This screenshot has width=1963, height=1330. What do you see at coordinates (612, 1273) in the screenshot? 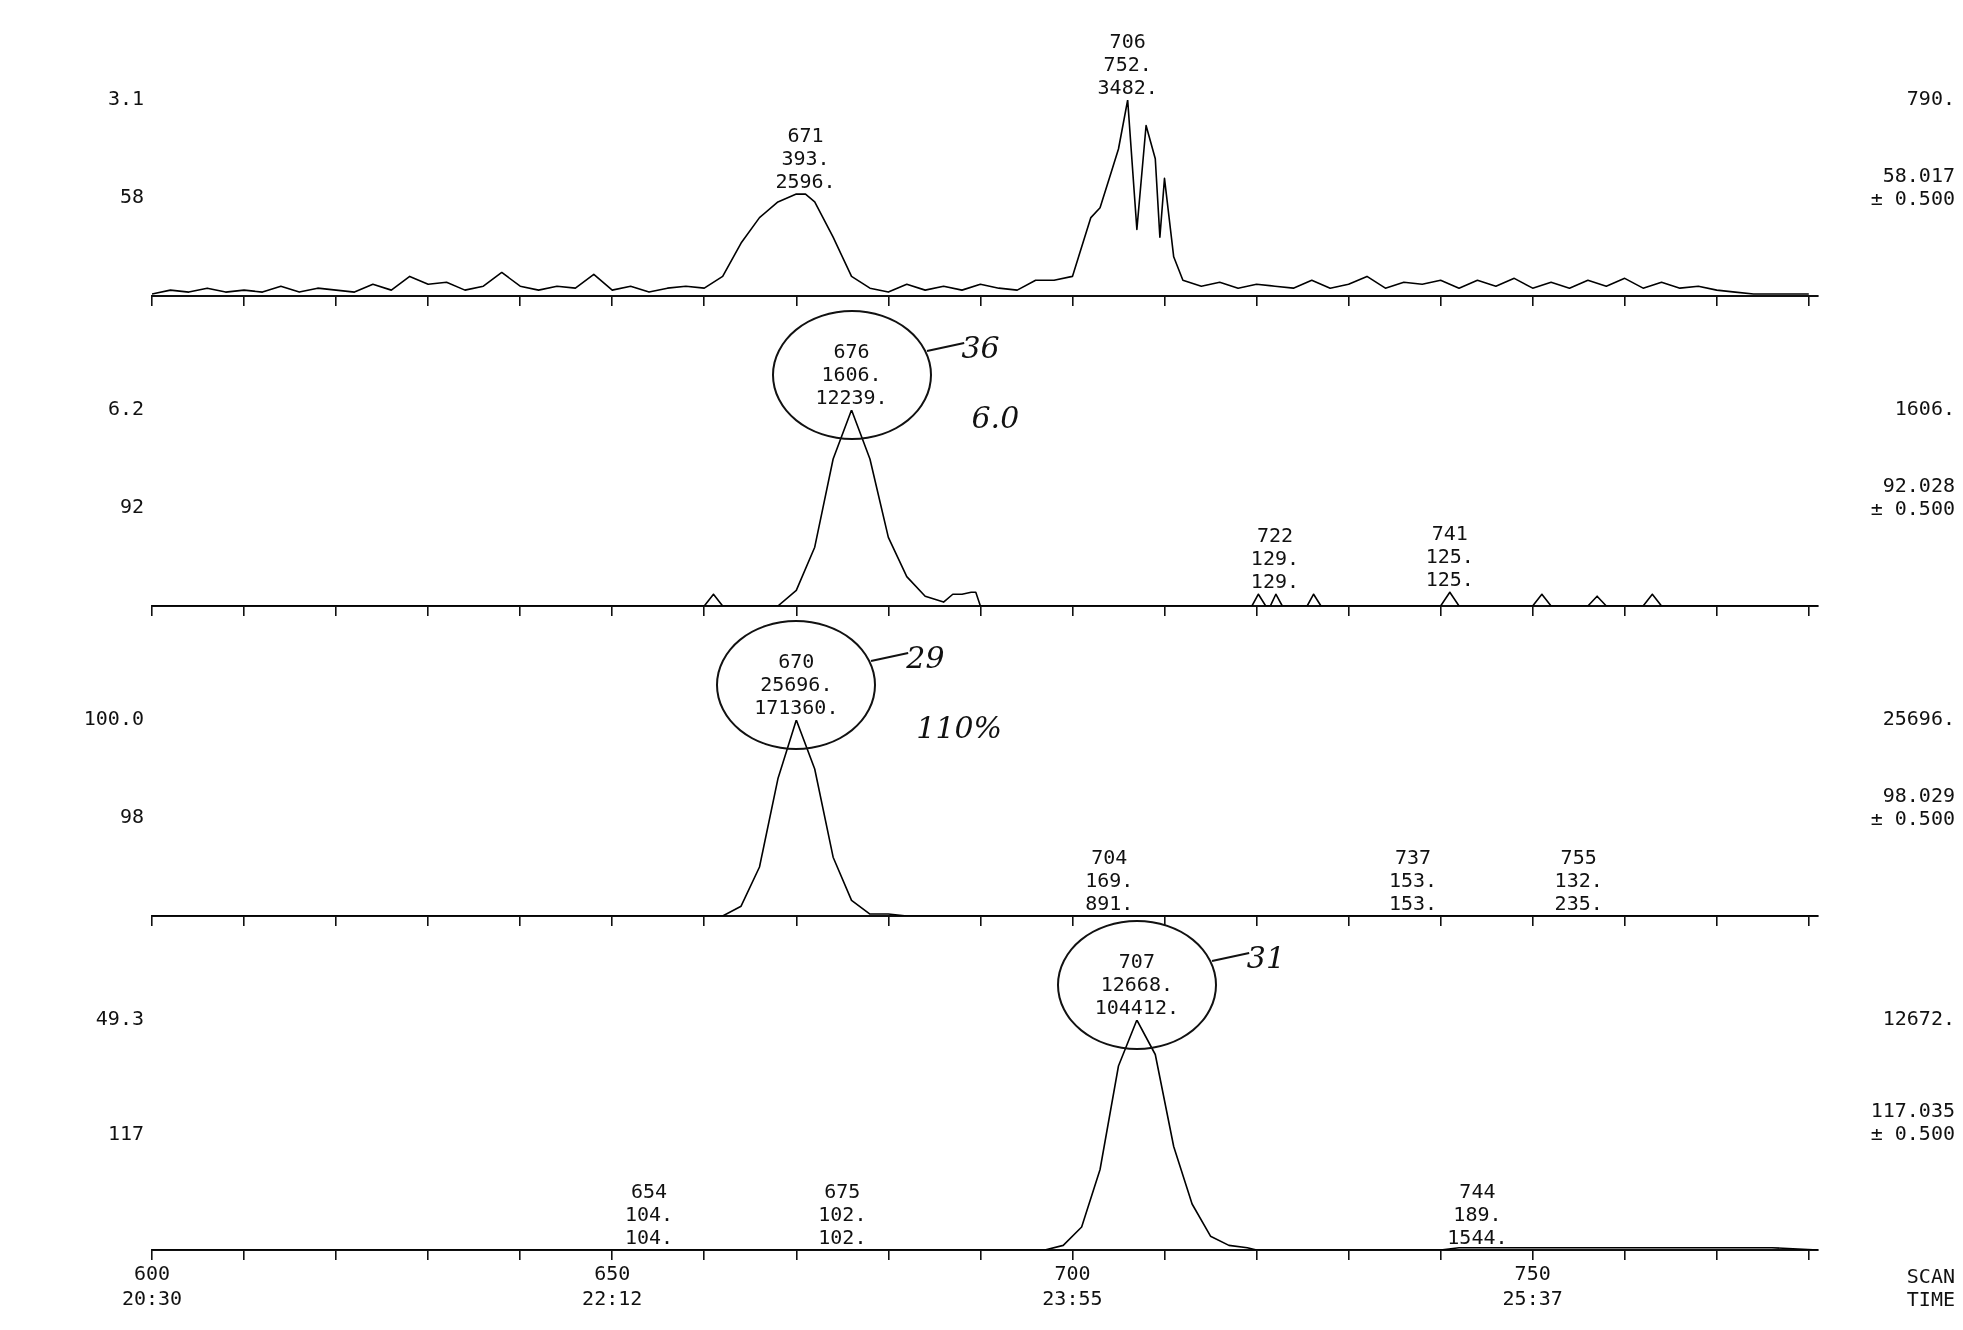
I see `x-tick-label: 650` at bounding box center [612, 1273].